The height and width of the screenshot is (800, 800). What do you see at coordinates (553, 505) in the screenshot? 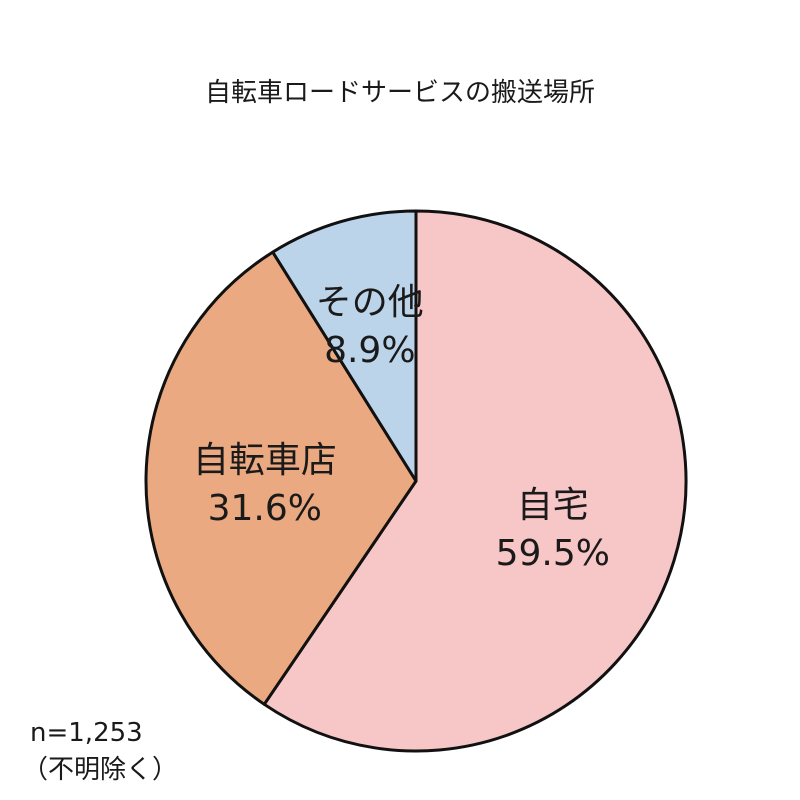
I see `slice-category-label-home: 自宅` at bounding box center [553, 505].